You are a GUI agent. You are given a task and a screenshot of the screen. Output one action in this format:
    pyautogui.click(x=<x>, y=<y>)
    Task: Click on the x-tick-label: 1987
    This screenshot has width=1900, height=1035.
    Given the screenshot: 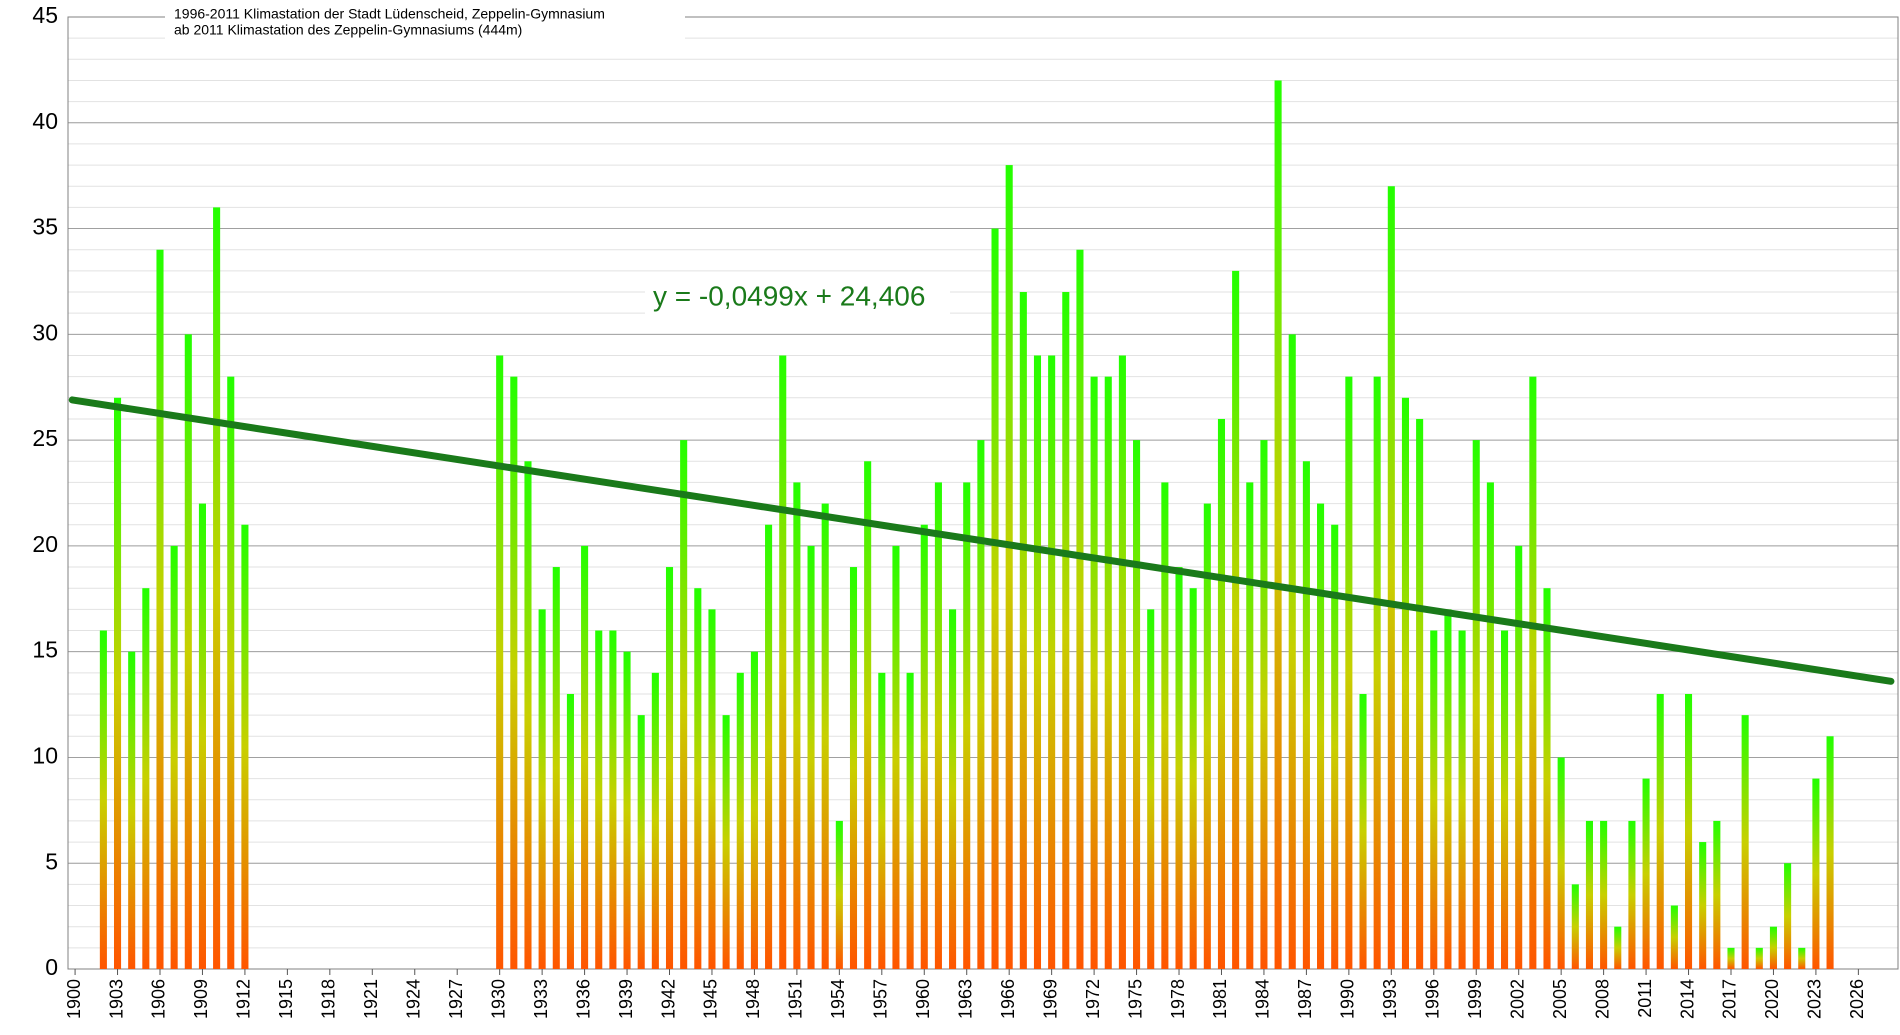 What is the action you would take?
    pyautogui.click(x=1305, y=999)
    